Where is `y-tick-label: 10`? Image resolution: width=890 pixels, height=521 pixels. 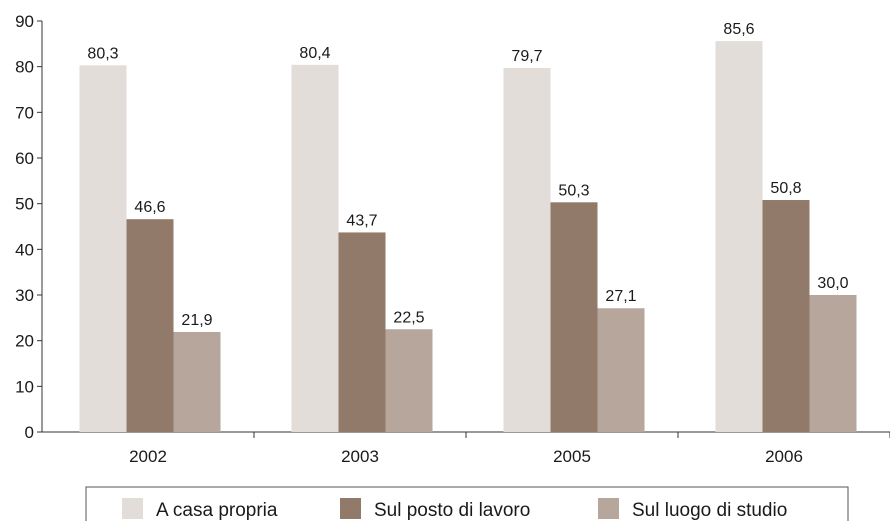
y-tick-label: 10 is located at coordinates (24, 386).